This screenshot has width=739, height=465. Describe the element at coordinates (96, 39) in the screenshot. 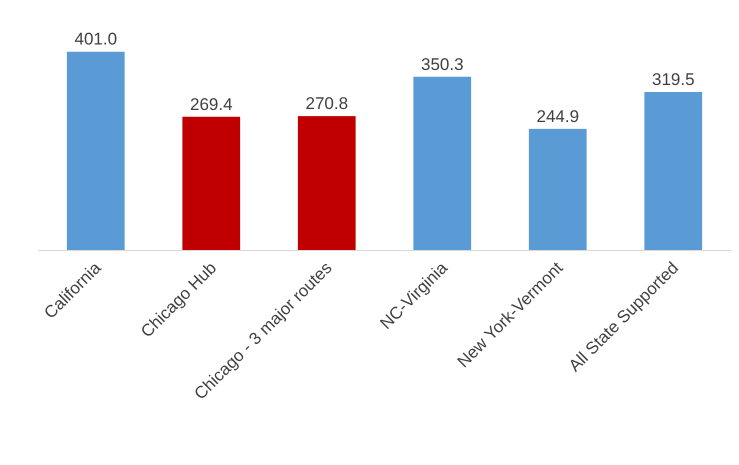

I see `data-label: 401.0` at that location.